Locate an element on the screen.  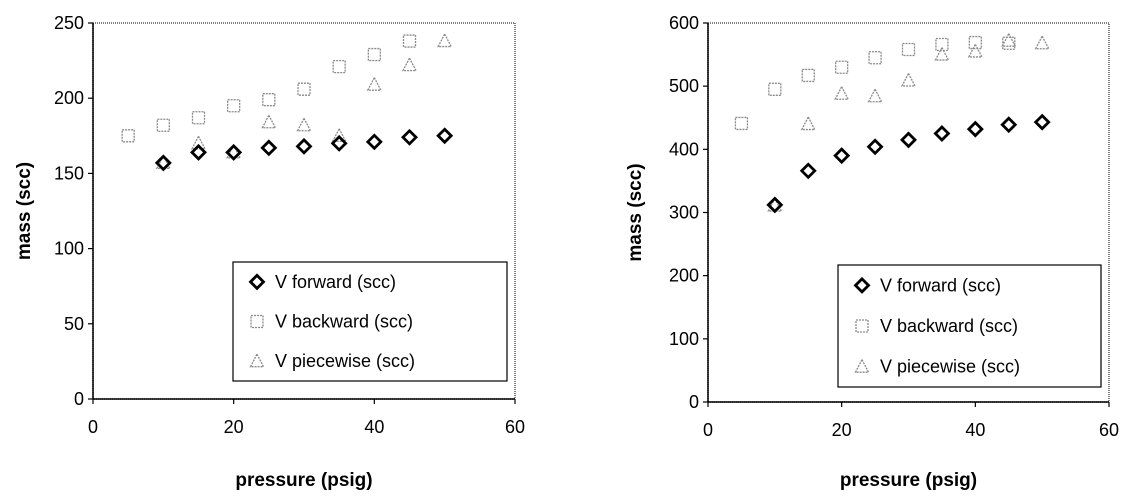
y-tick-label: 50 is located at coordinates (74, 324).